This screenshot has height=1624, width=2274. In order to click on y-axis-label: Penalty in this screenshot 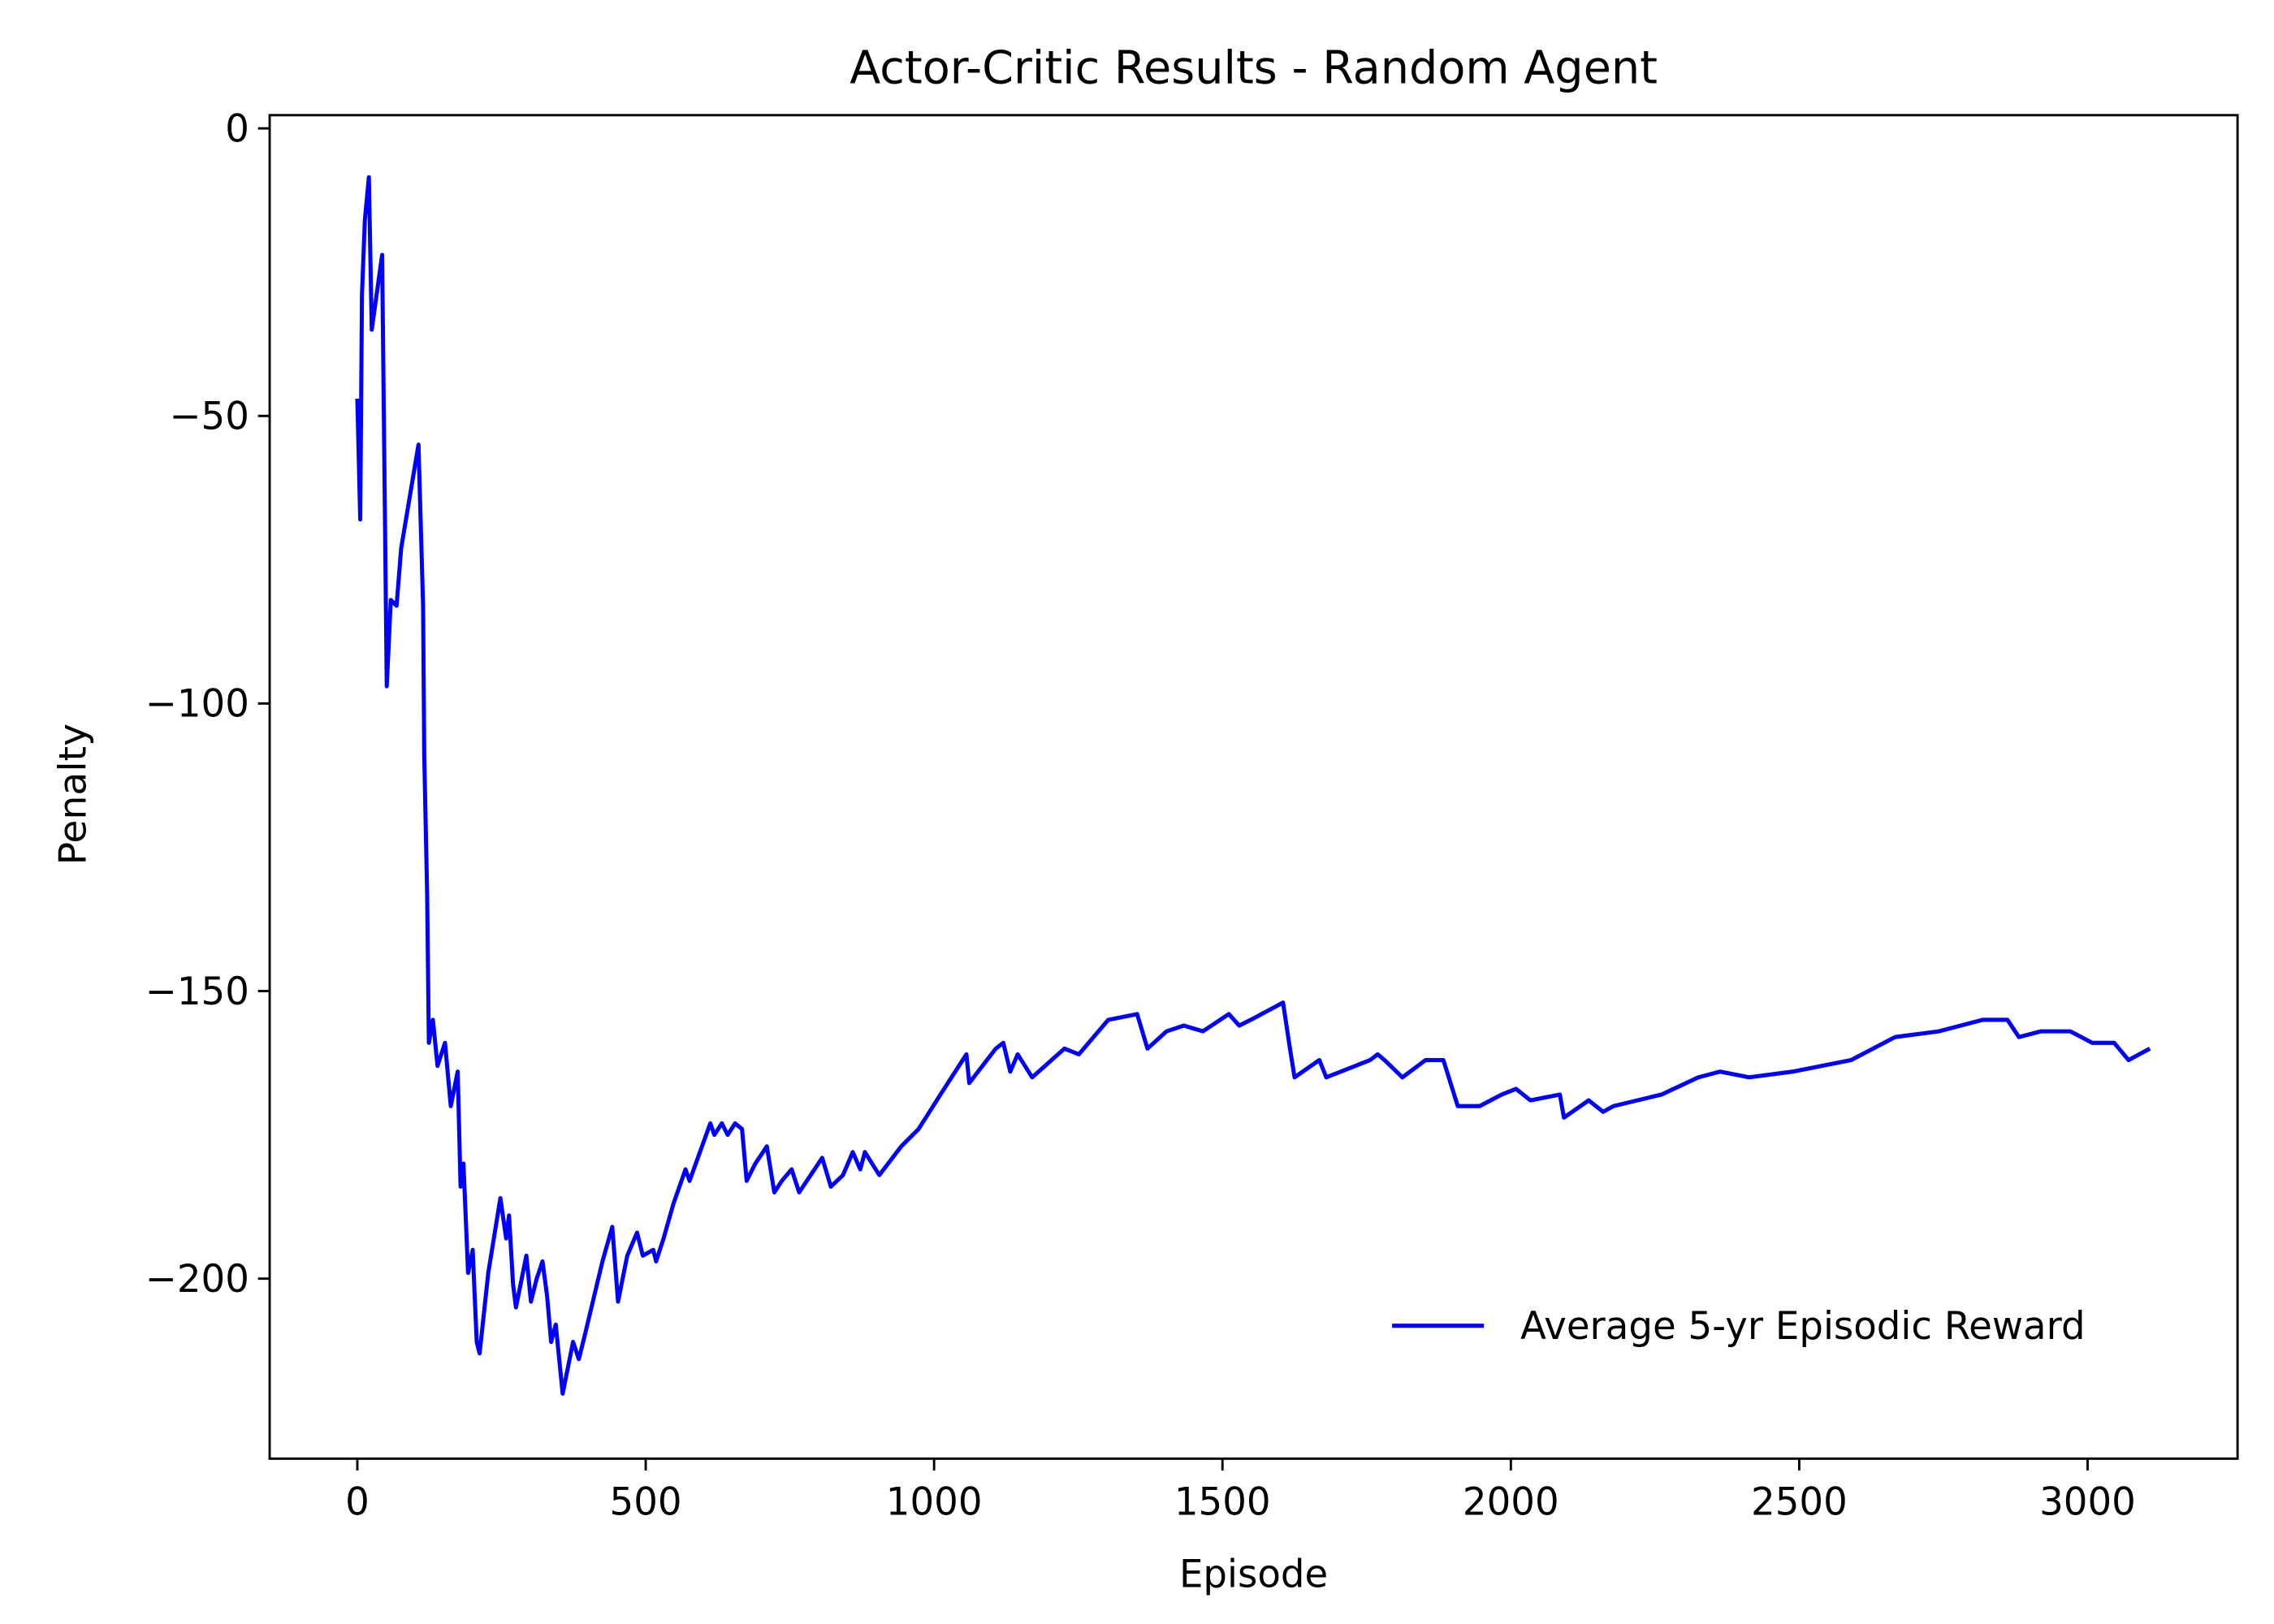, I will do `click(73, 794)`.